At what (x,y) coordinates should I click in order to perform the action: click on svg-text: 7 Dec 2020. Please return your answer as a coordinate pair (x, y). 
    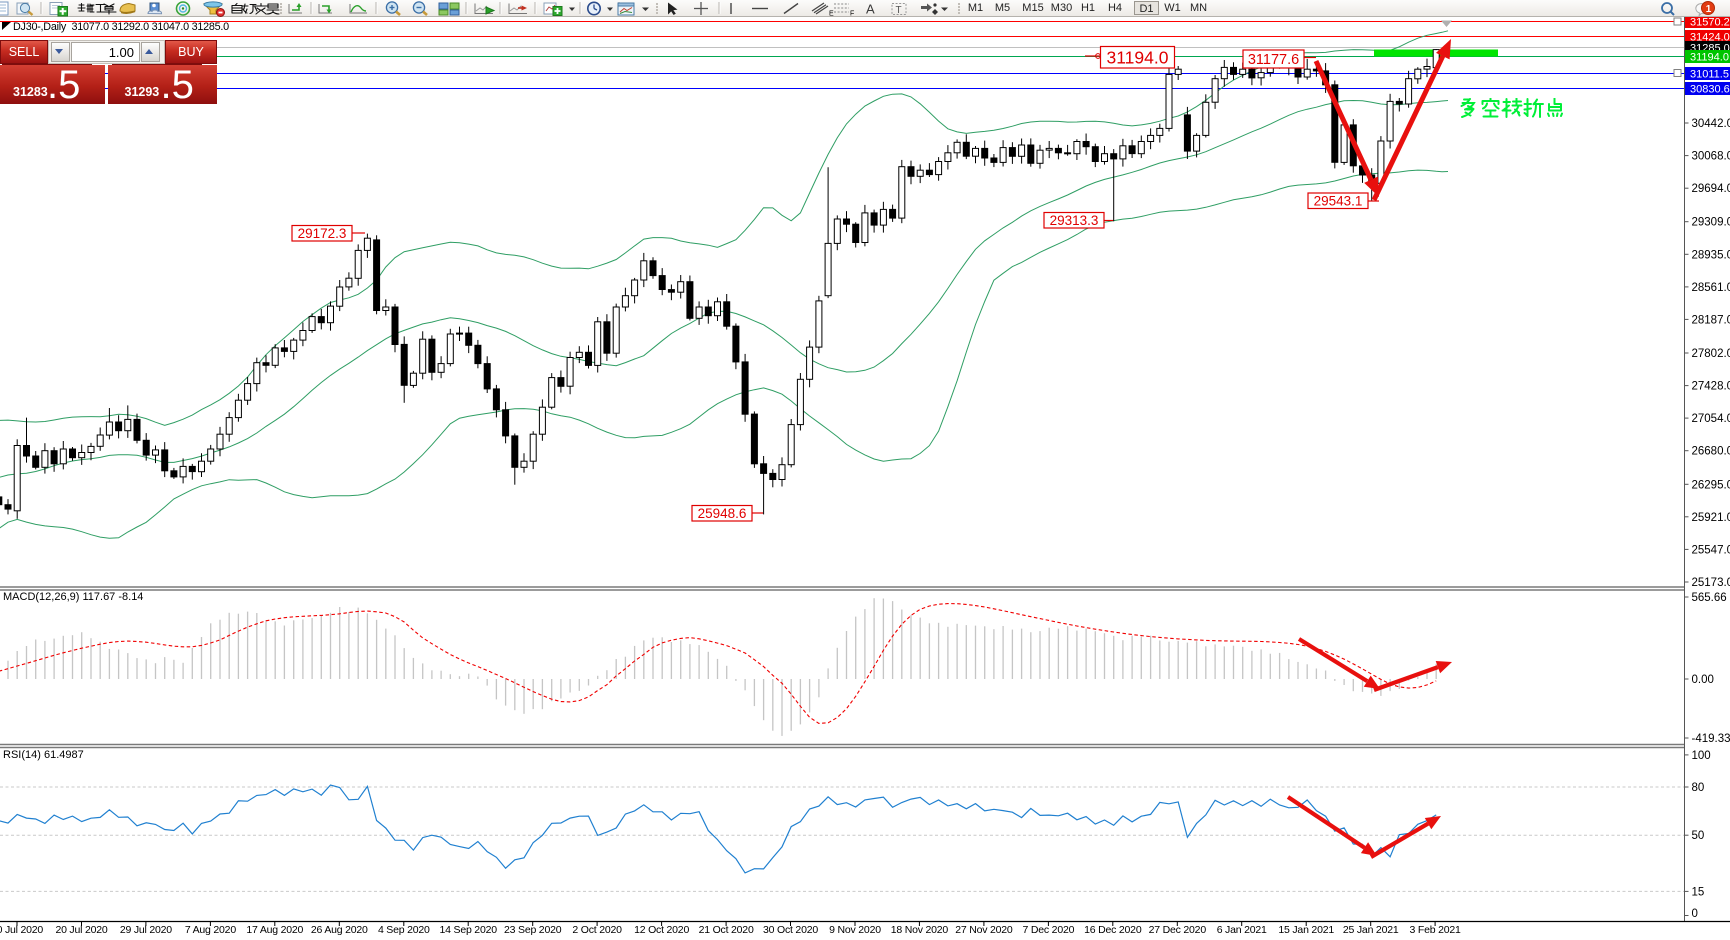
    Looking at the image, I should click on (1049, 930).